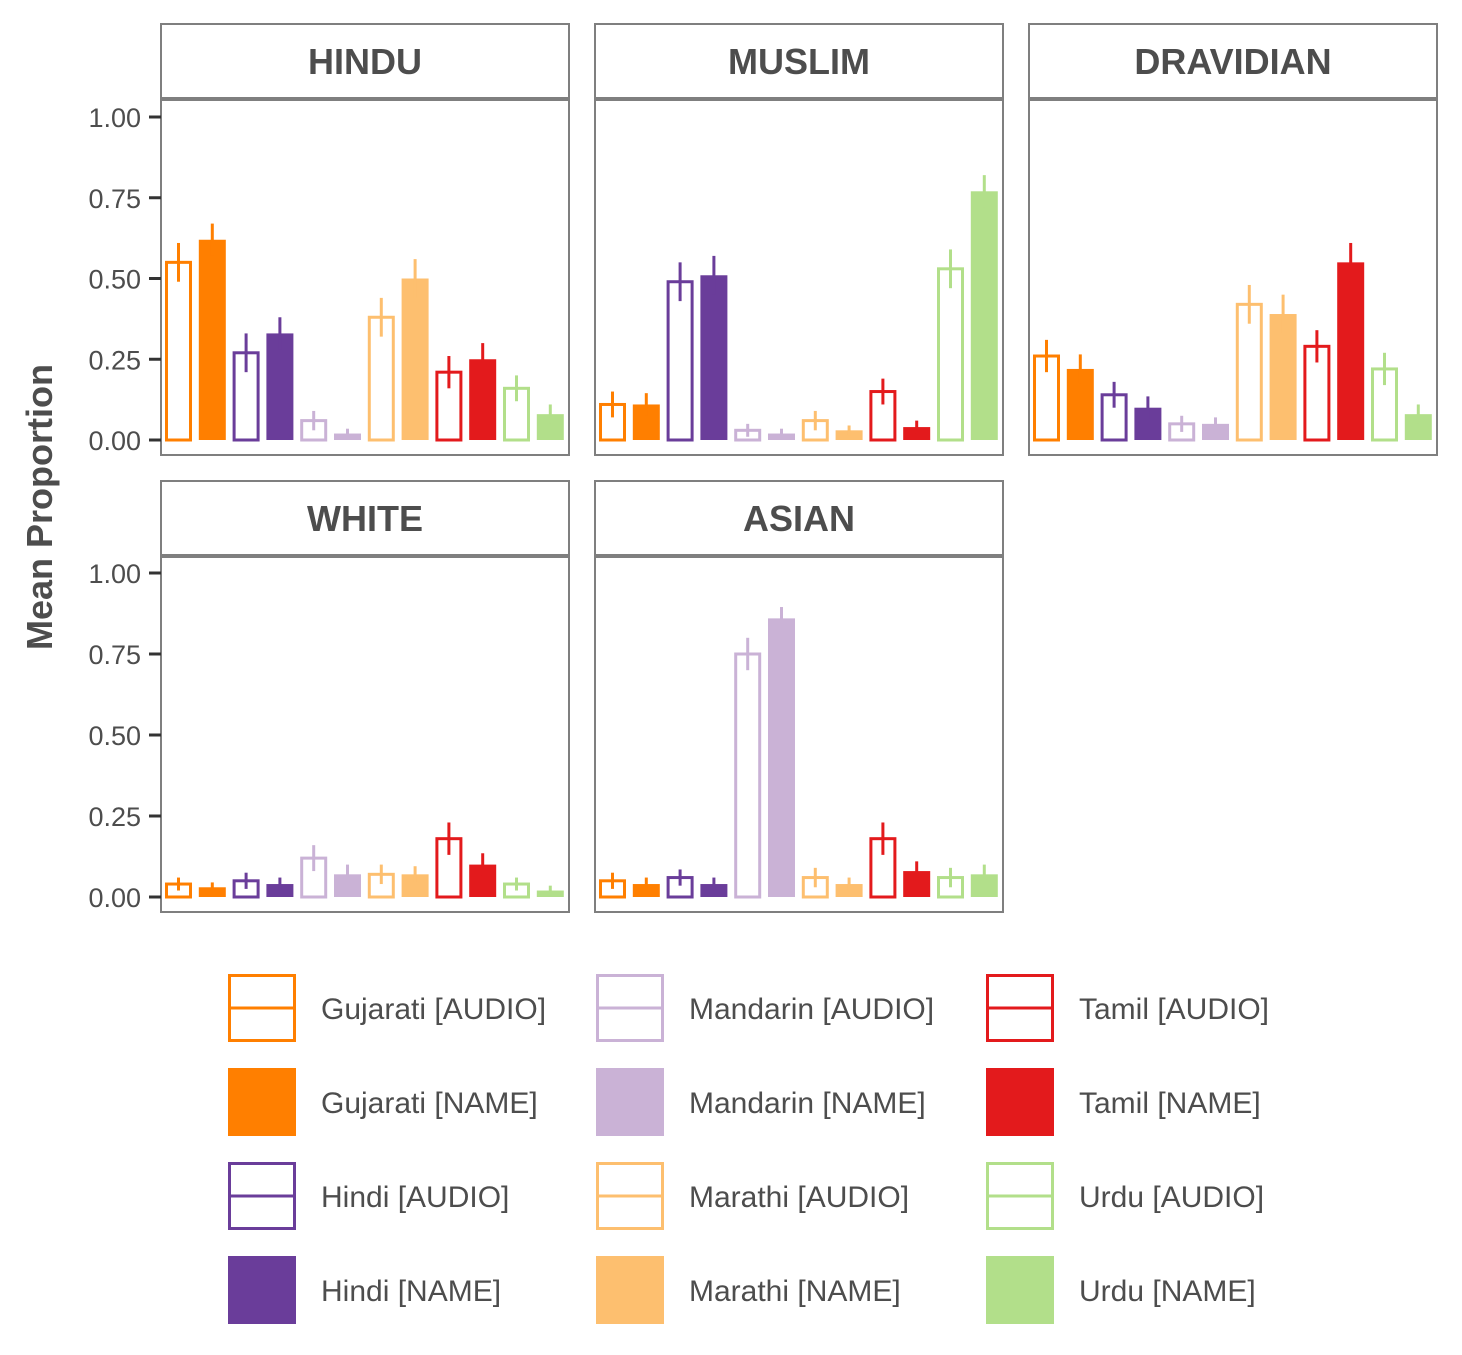  Describe the element at coordinates (795, 1291) in the screenshot. I see `legend-label: Marathi [NAME]` at that location.